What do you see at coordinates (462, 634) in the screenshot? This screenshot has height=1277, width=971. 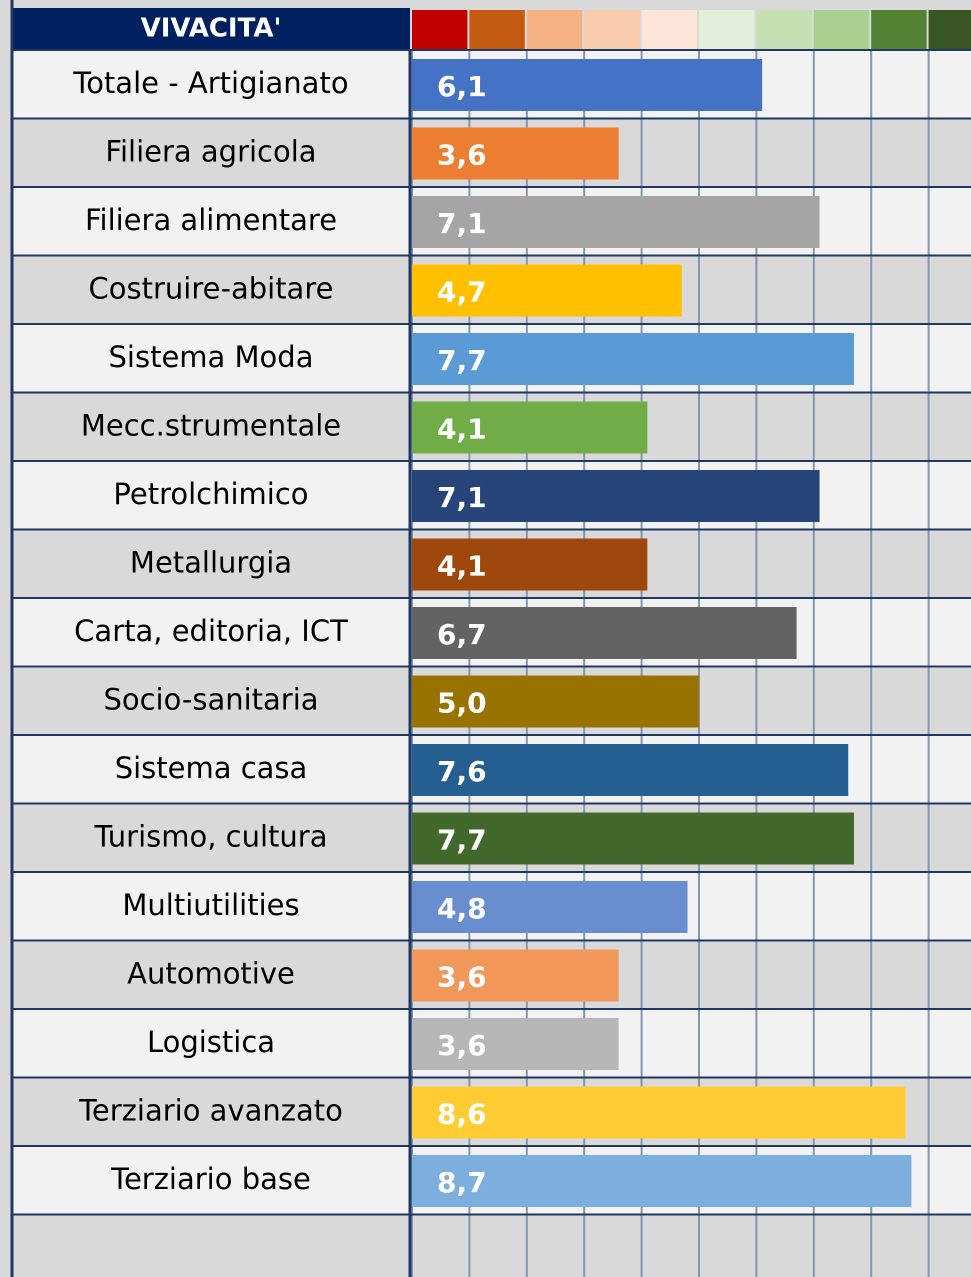 I see `value-label: 6,7` at bounding box center [462, 634].